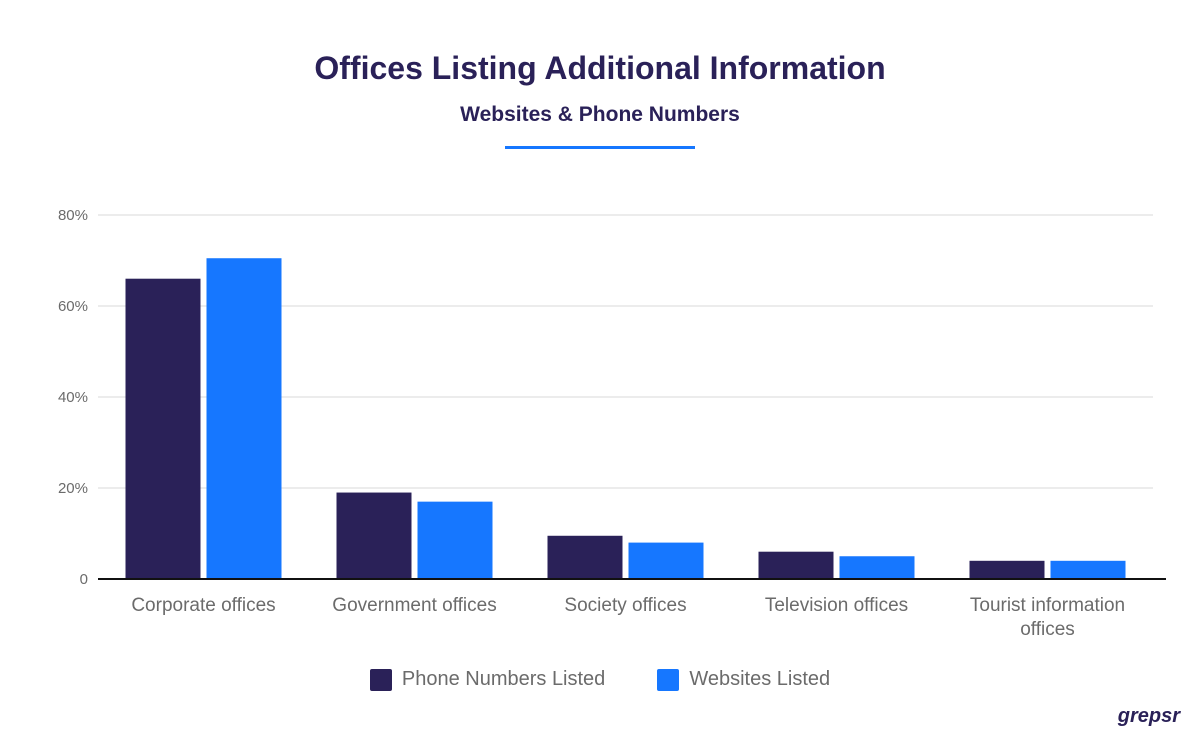 This screenshot has width=1200, height=747. I want to click on legend-item-websites: Websites Listed, so click(743, 679).